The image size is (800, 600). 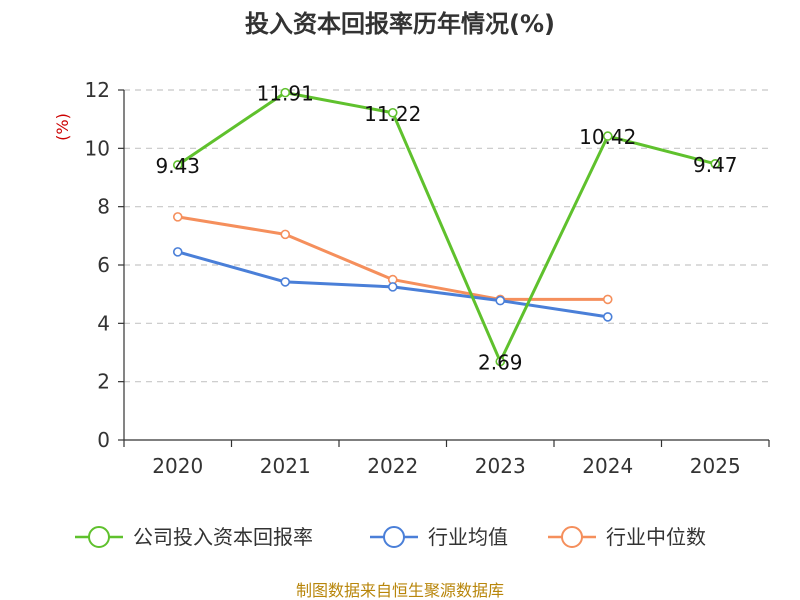 What do you see at coordinates (607, 466) in the screenshot?
I see `x-tick-label-2024: 2024` at bounding box center [607, 466].